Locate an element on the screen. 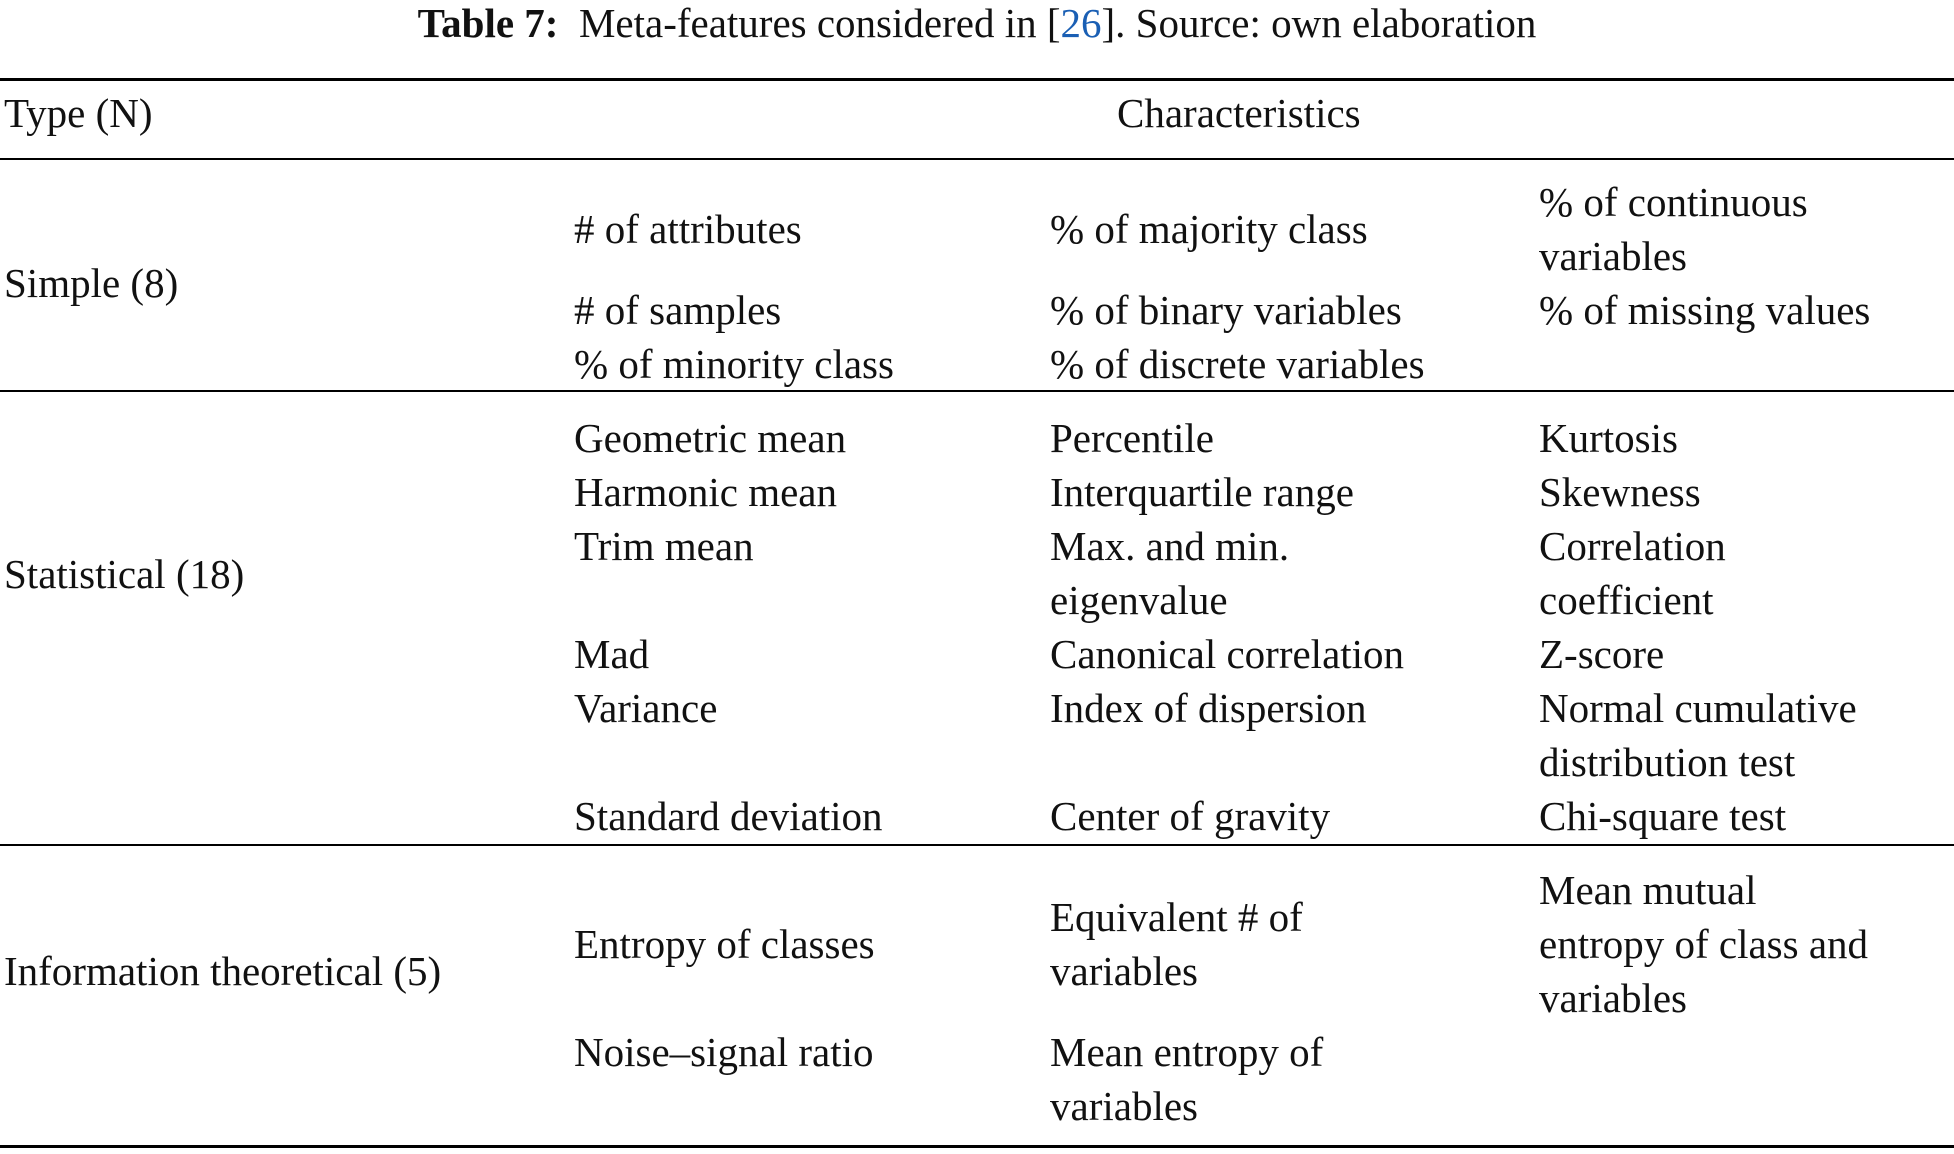  table-cell: Canonical correlation is located at coordinates (1227, 654).